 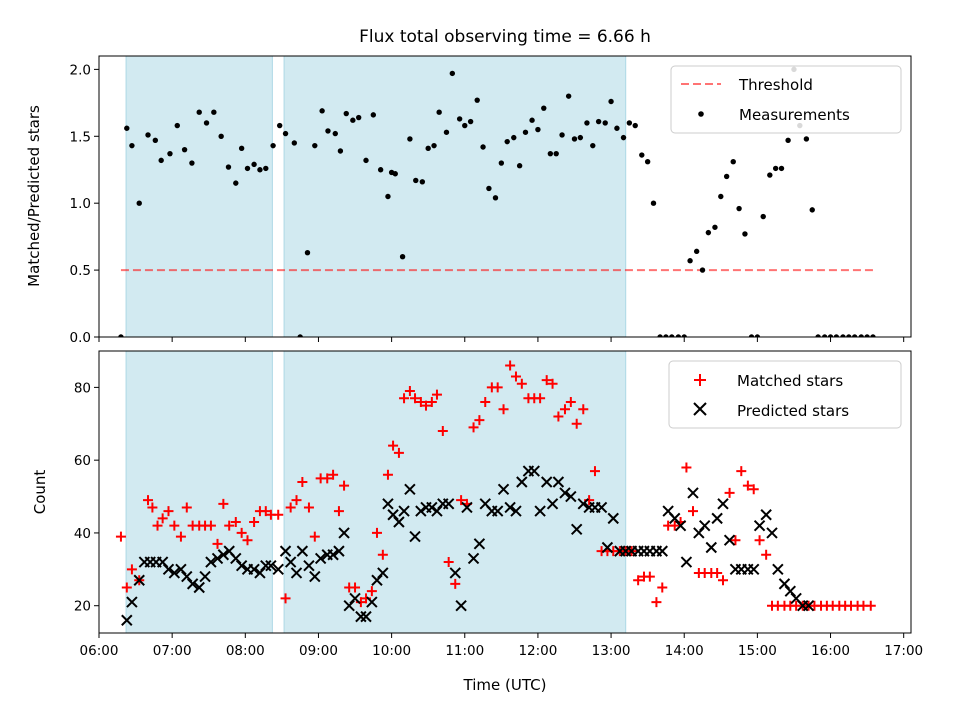 I want to click on x-tick-label: 09:00, so click(x=318, y=651).